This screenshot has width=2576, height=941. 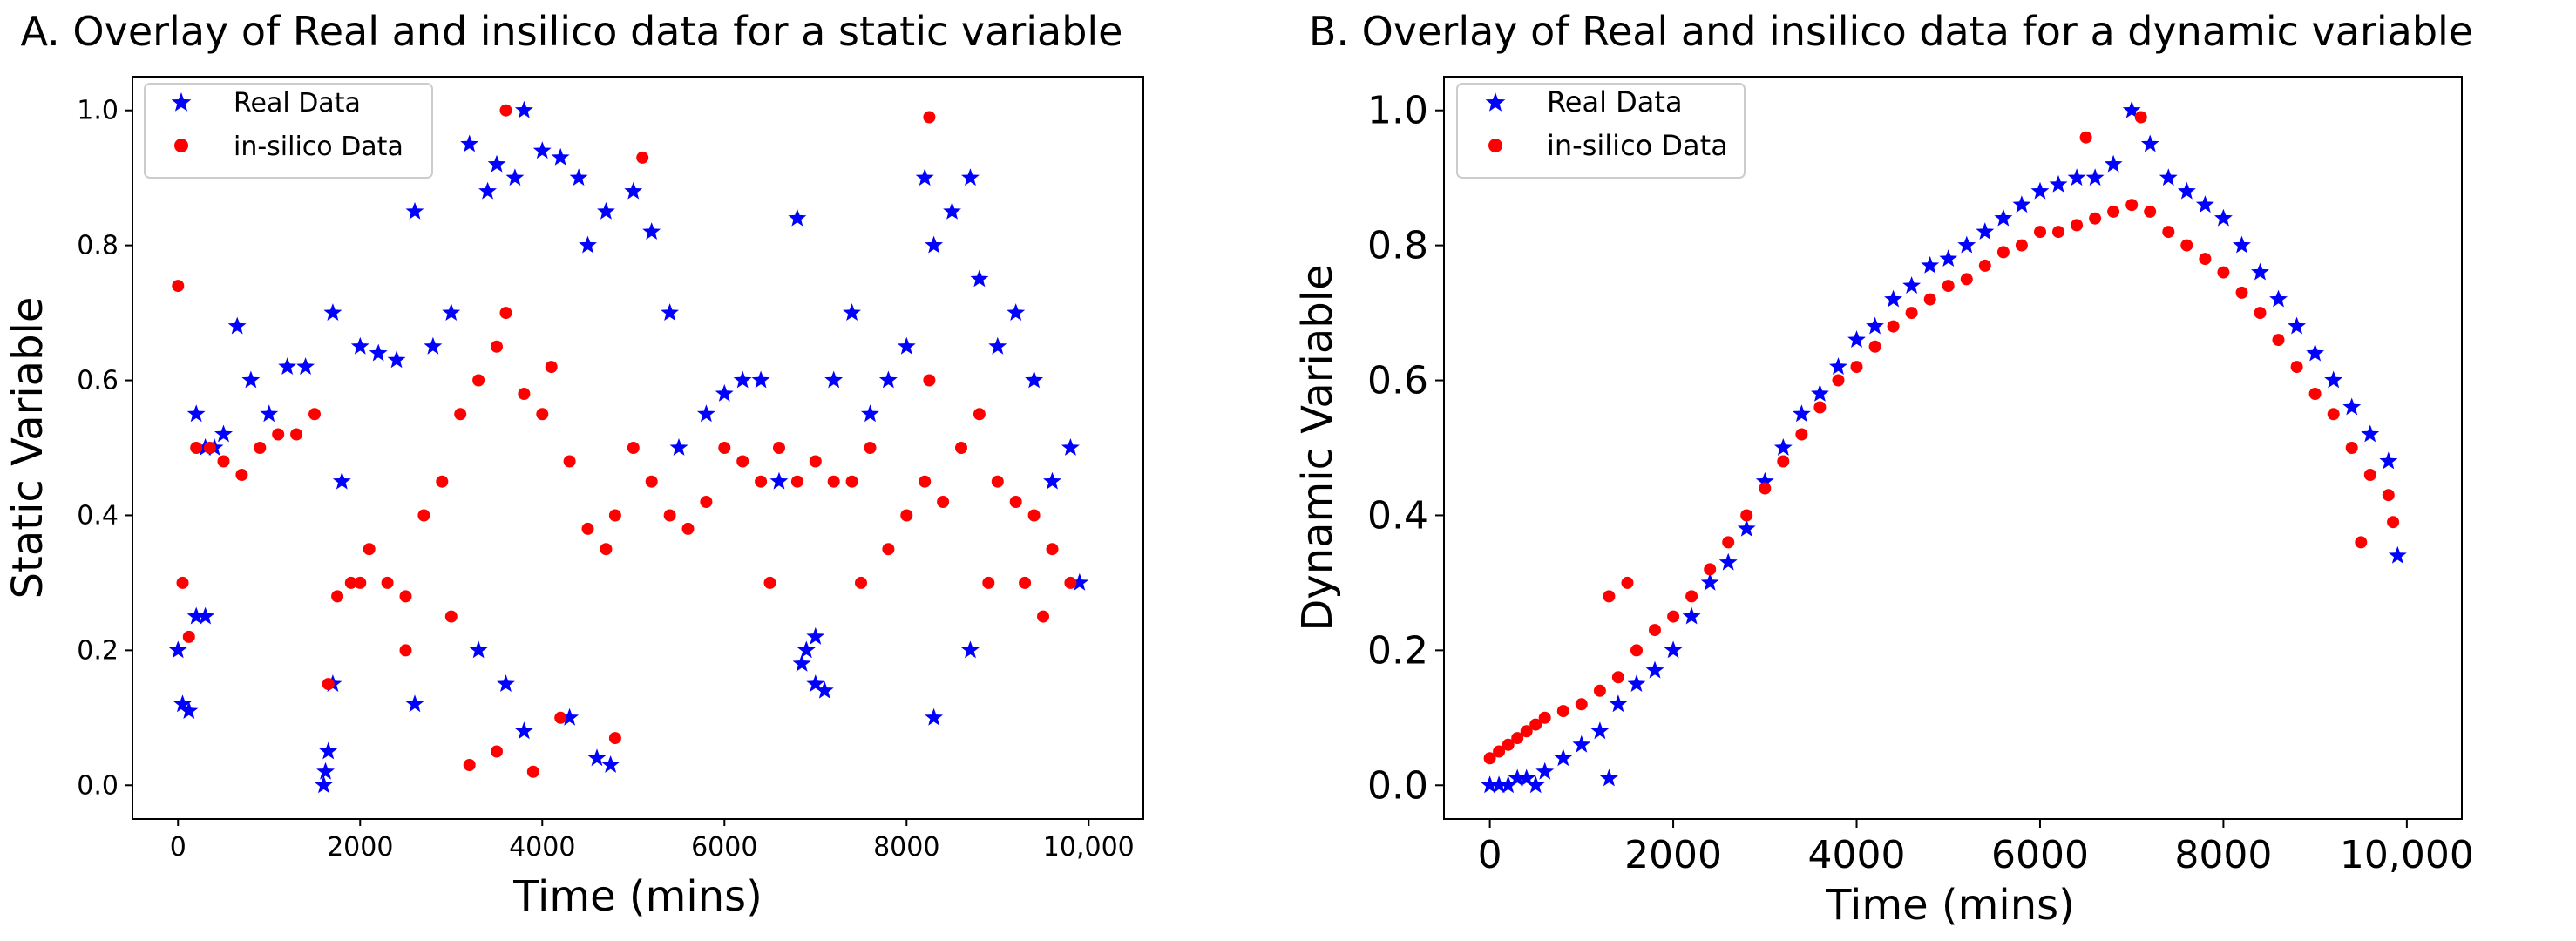 I want to click on chart-b-y-tick-label: 0.4, so click(x=1398, y=515).